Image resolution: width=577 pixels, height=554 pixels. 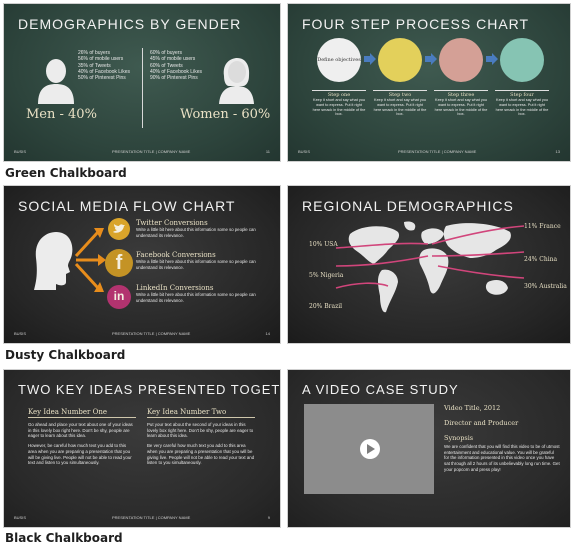 What do you see at coordinates (66, 173) in the screenshot?
I see `caption-green: Green Chalkboard` at bounding box center [66, 173].